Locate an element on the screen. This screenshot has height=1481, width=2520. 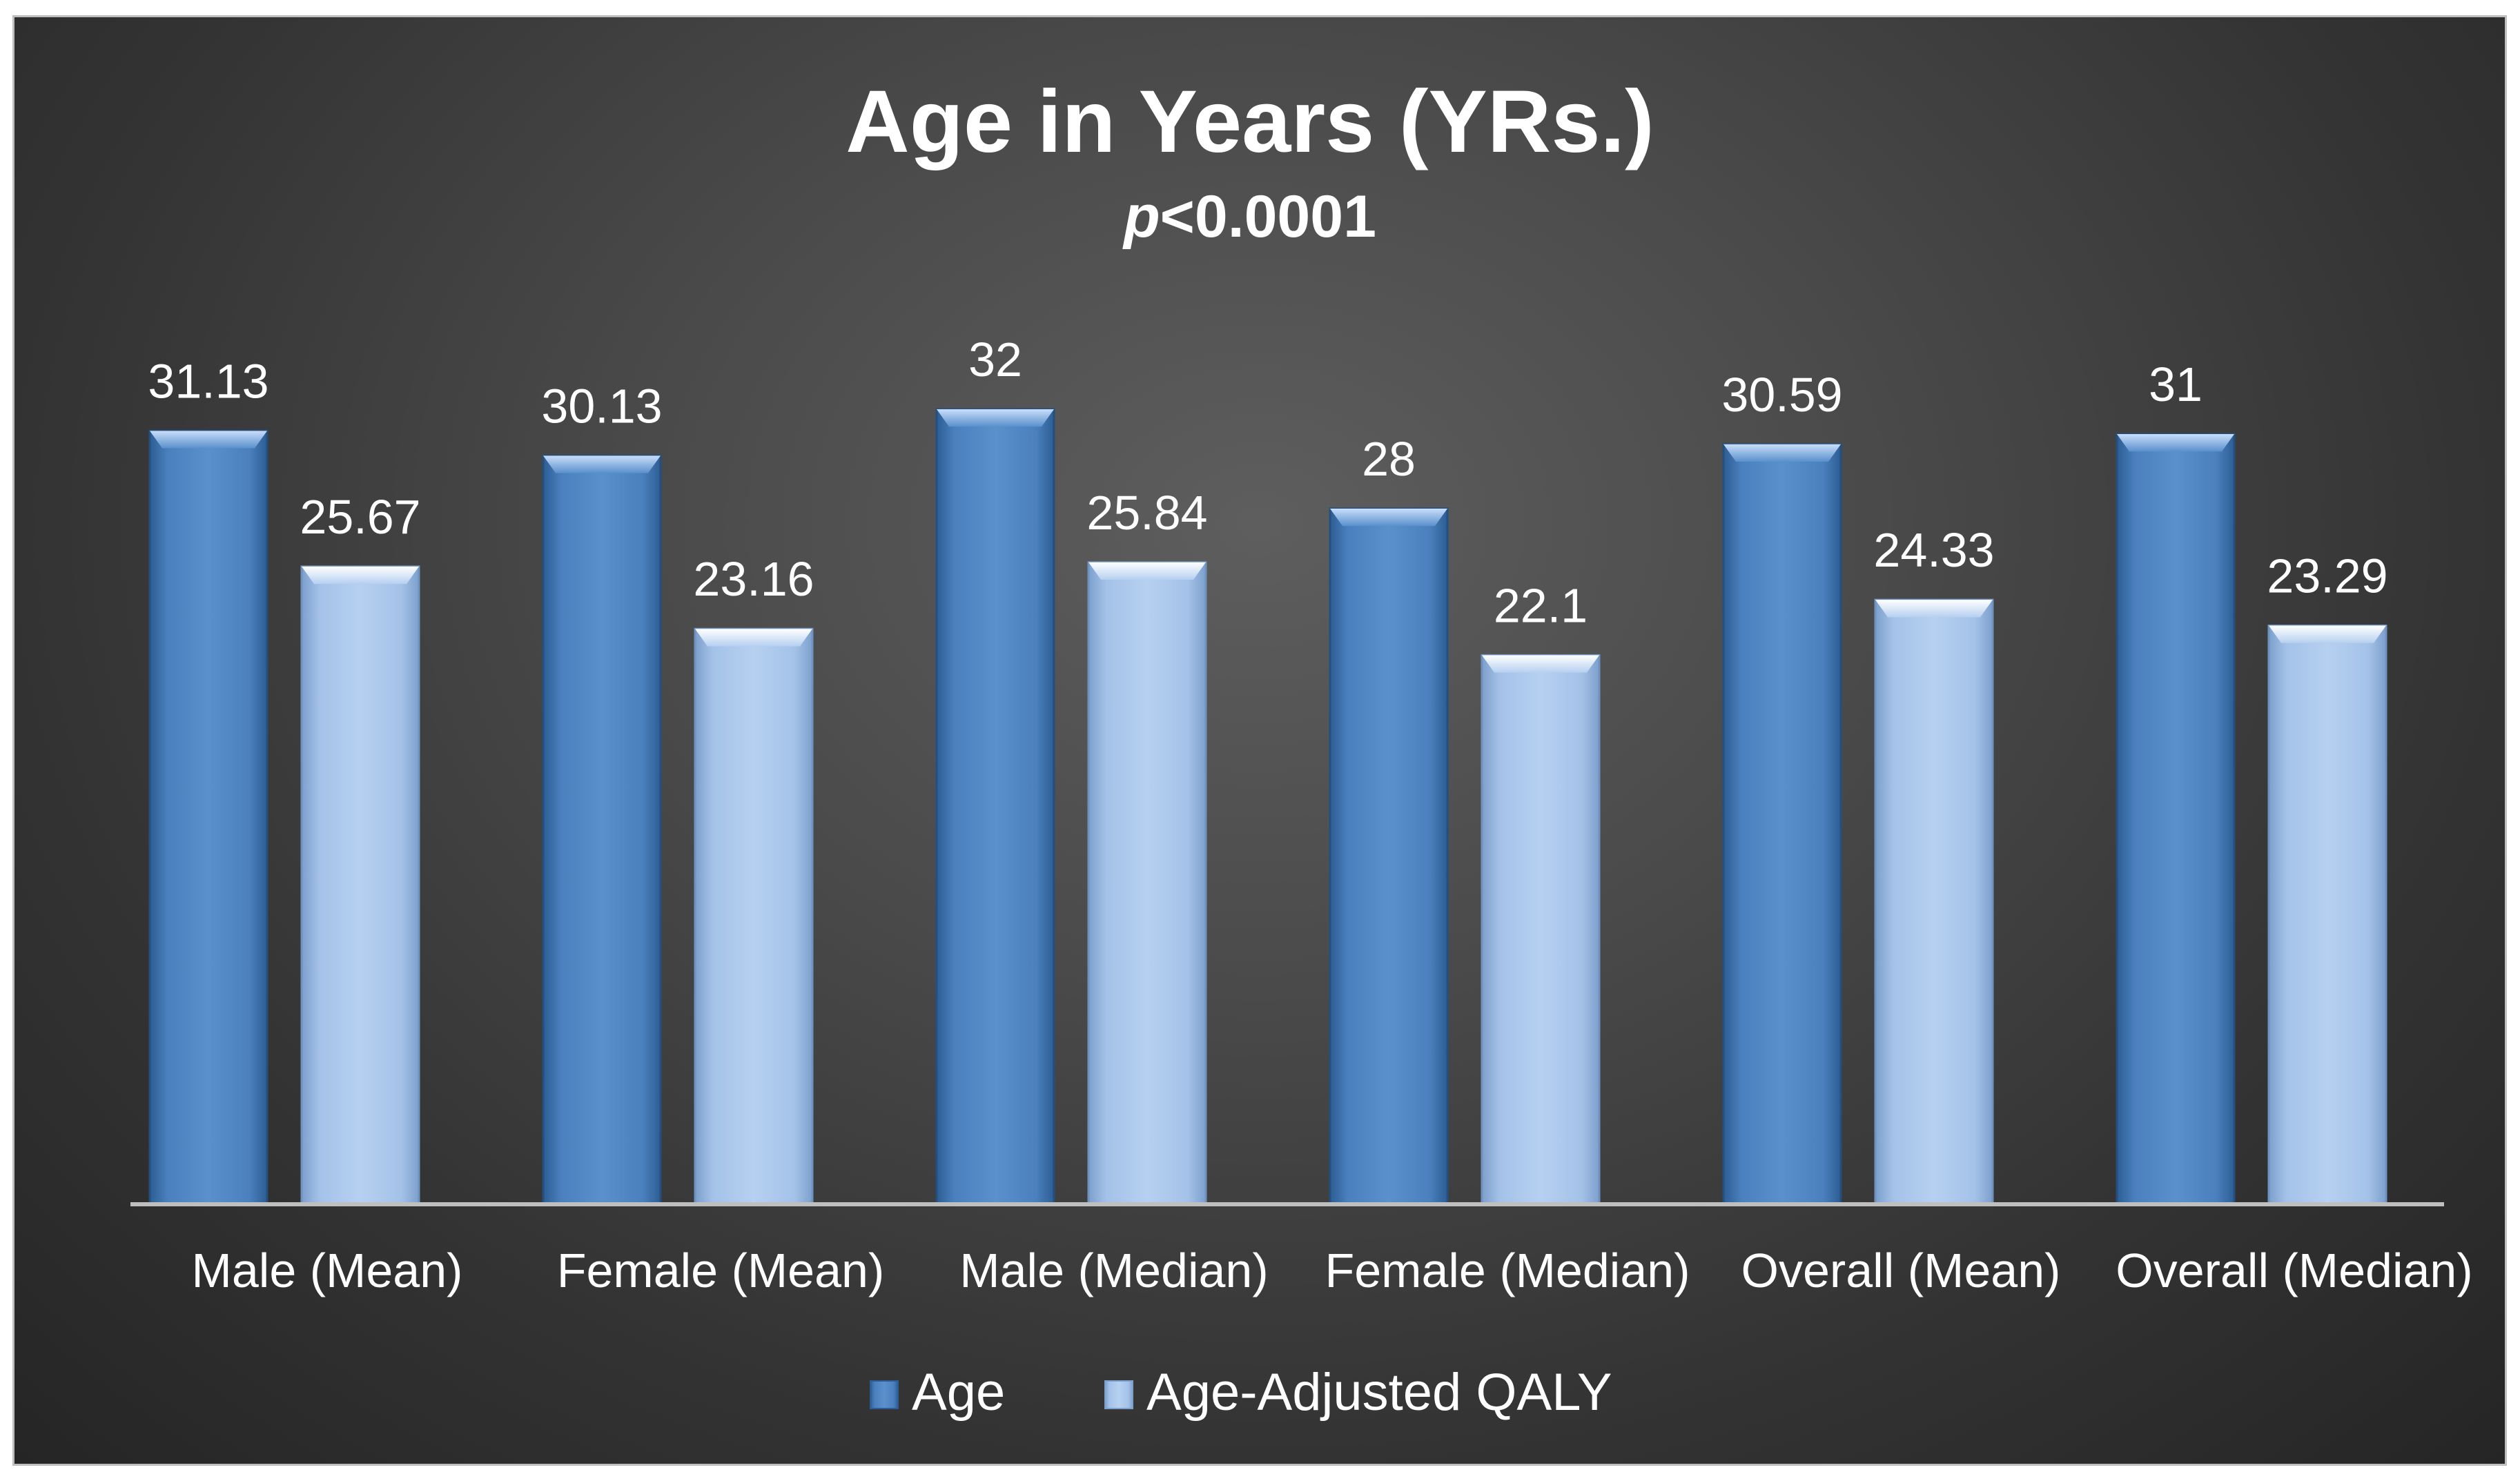
subtitle-value: <0.0001 is located at coordinates (1268, 217).